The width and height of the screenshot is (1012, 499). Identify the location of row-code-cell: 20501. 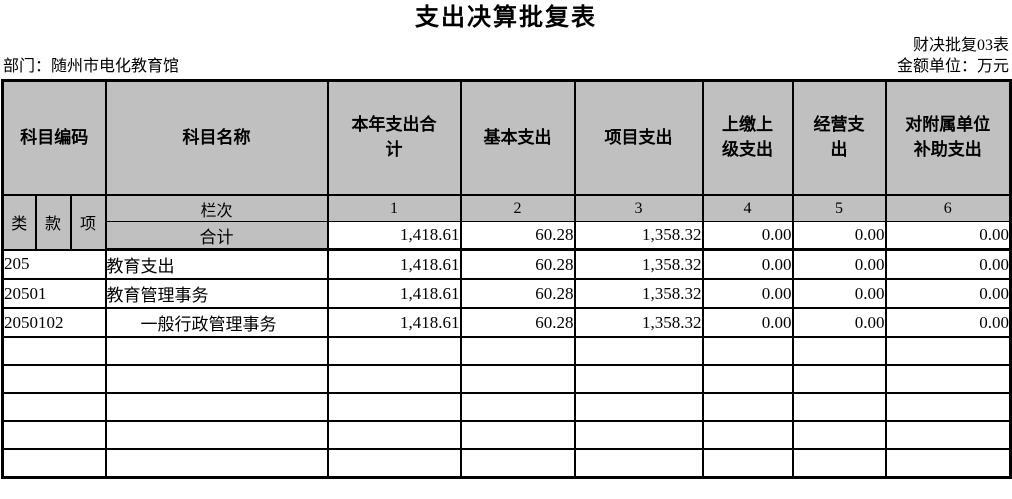
(54, 293).